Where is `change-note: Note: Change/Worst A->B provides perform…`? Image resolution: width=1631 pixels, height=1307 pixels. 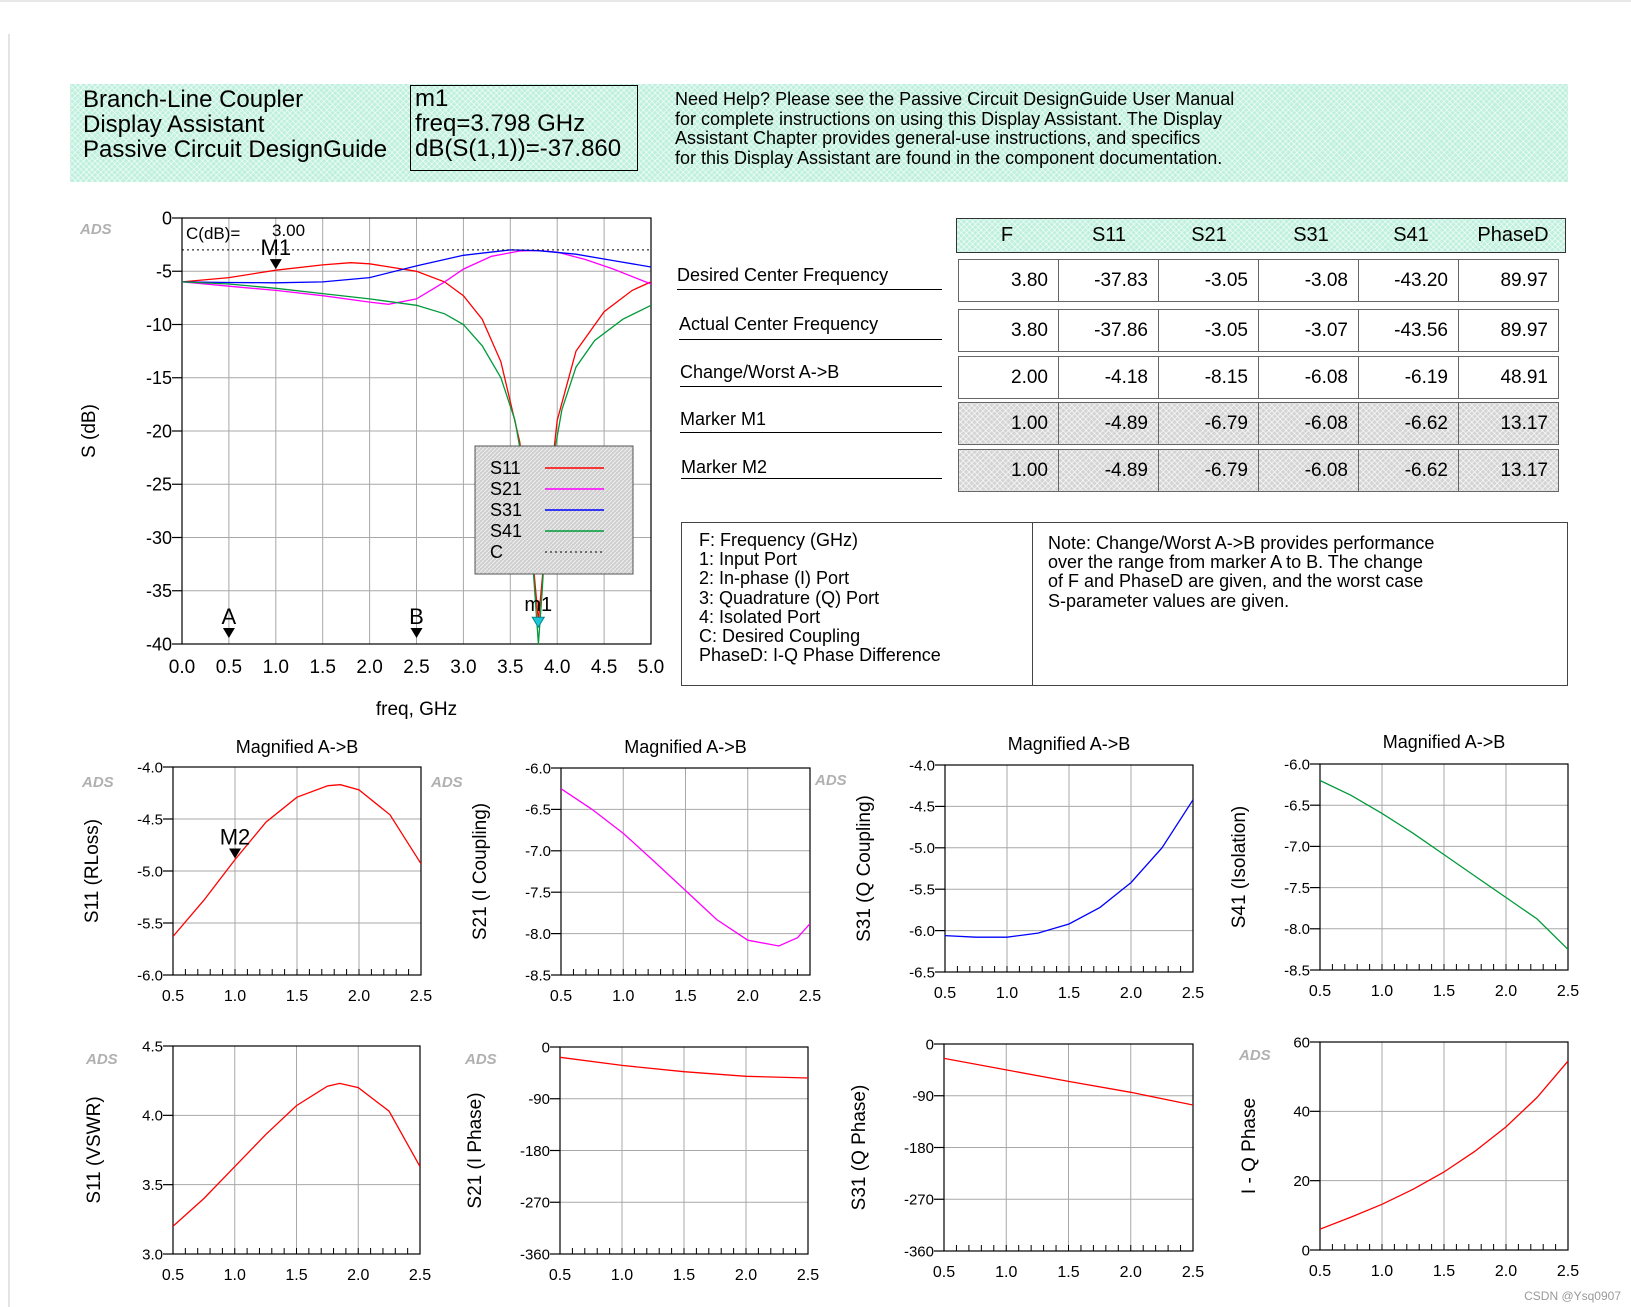
change-note: Note: Change/Worst A->B provides perform… is located at coordinates (1241, 572).